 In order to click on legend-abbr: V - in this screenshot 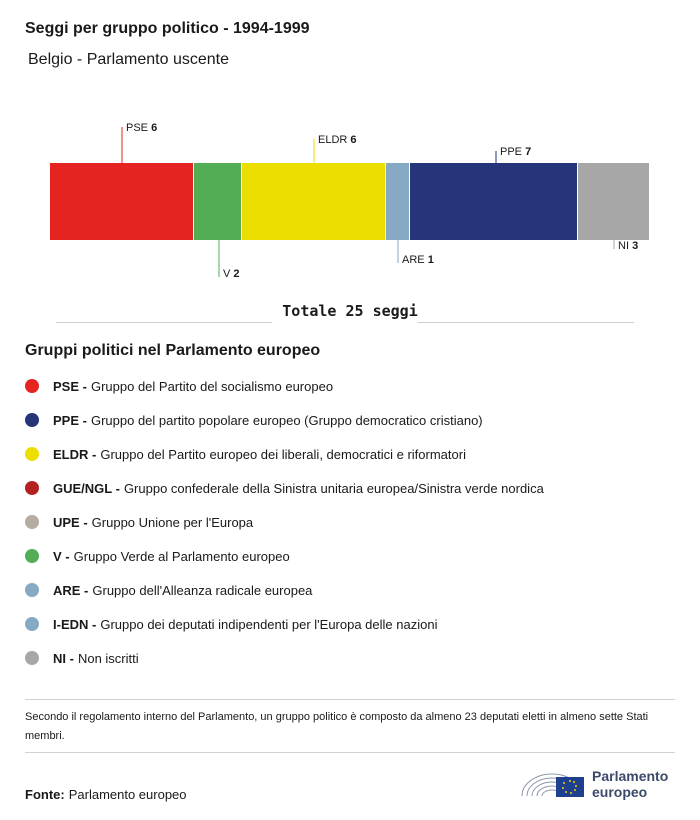, I will do `click(61, 556)`.